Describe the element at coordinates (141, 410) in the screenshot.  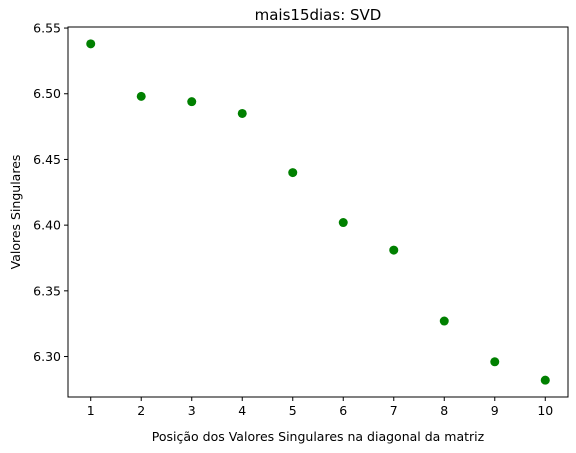
I see `x-tick-label: 2` at that location.